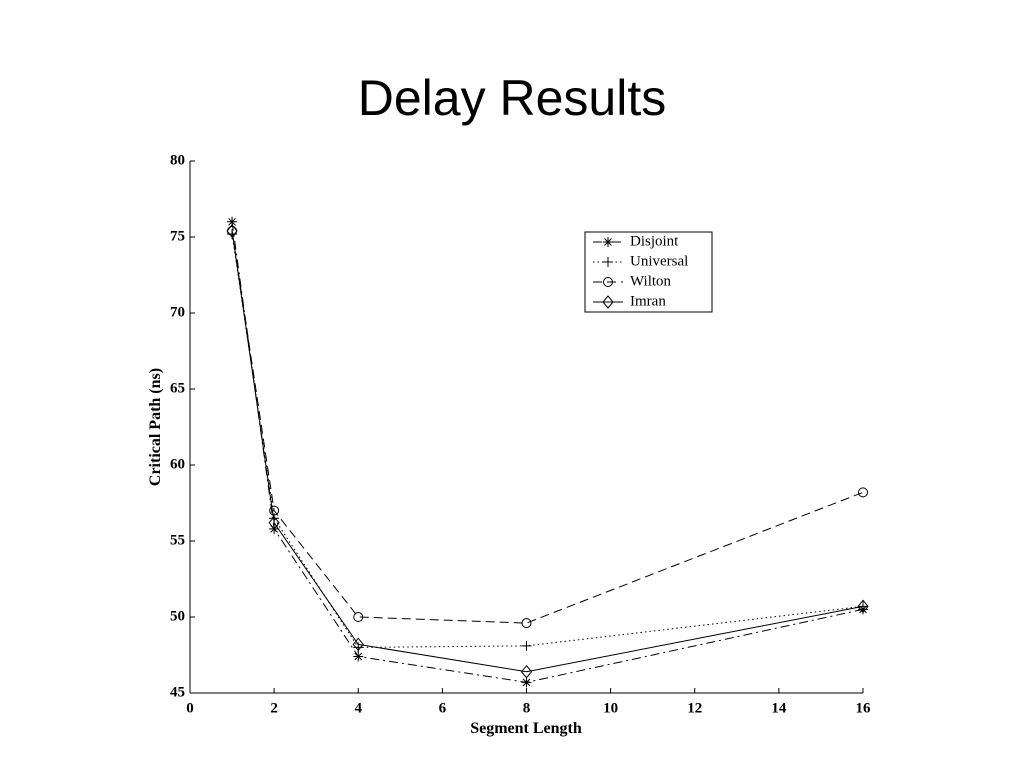 Image resolution: width=1024 pixels, height=768 pixels. Describe the element at coordinates (177, 160) in the screenshot. I see `y-tick-label: 80` at that location.